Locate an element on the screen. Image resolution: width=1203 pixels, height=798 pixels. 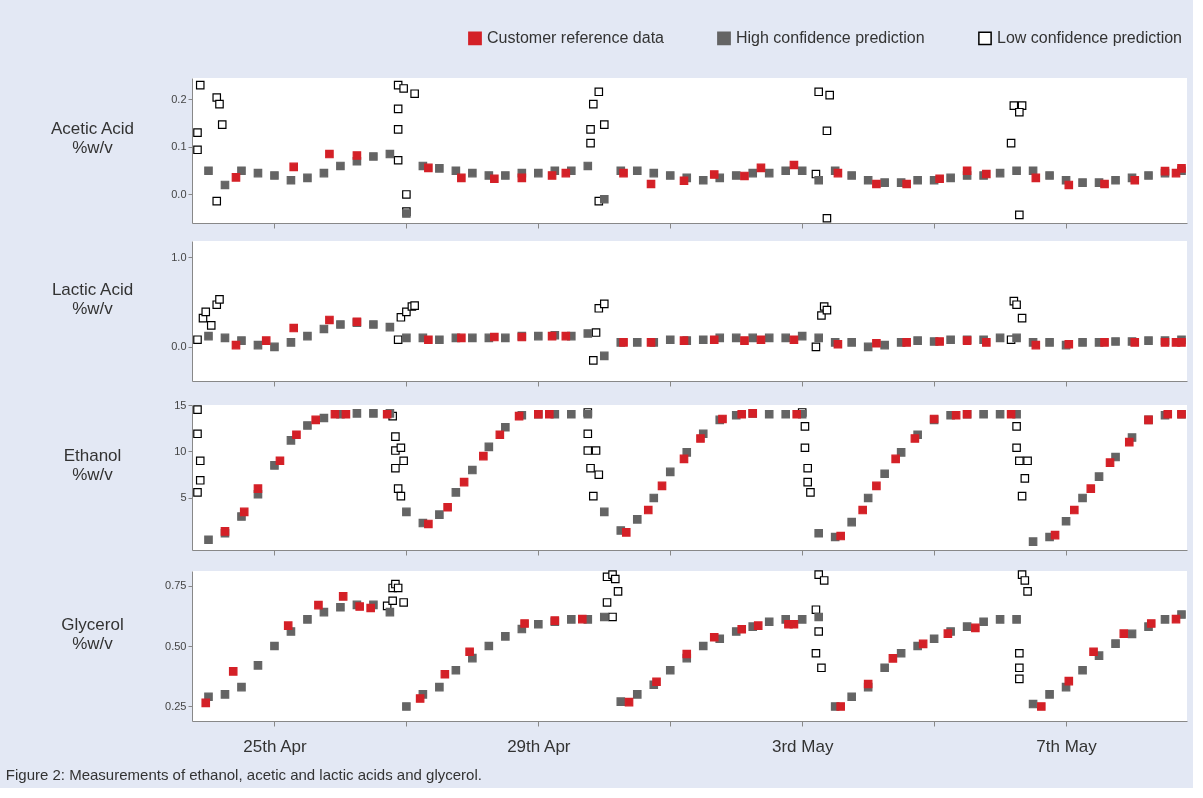
y-tick-label: 1.0 is located at coordinates (179, 256).